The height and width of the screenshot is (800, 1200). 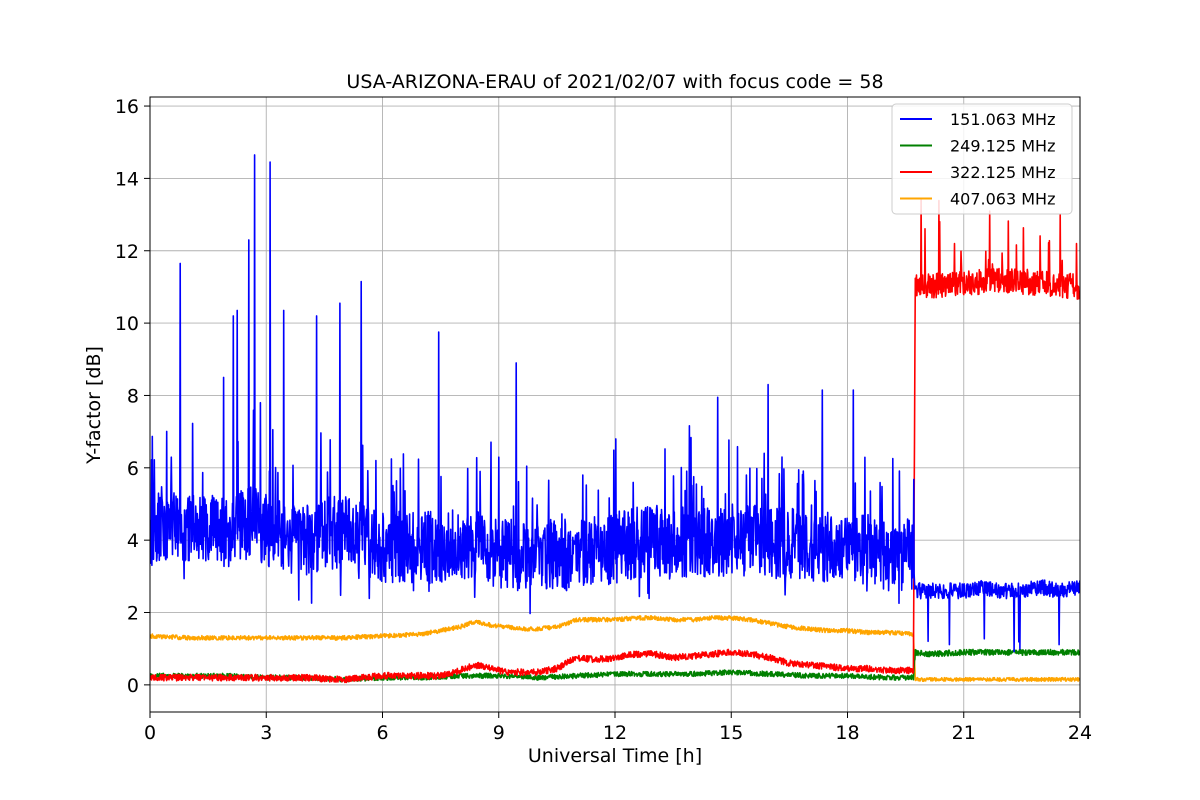 I want to click on legend-entry-label: 249.125 MHz, so click(x=1002, y=146).